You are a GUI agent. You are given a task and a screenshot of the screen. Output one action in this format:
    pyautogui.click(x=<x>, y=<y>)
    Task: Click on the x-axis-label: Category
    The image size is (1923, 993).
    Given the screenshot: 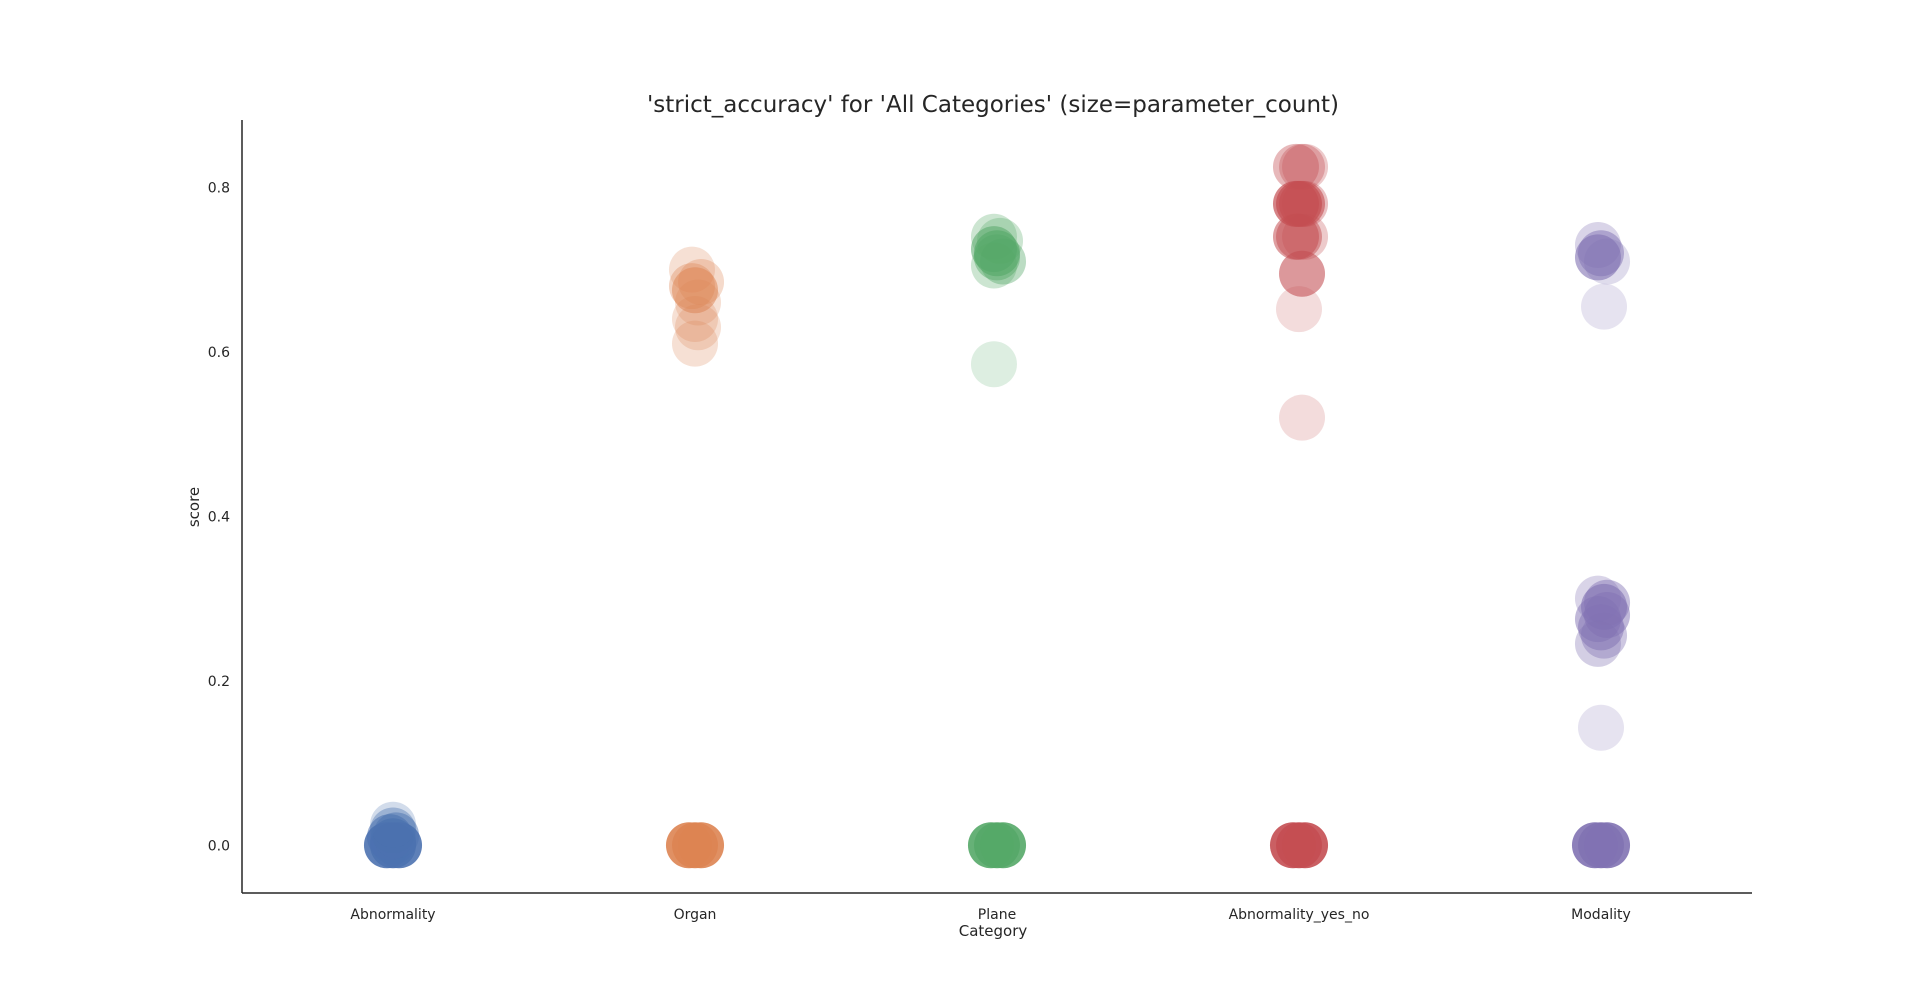 What is the action you would take?
    pyautogui.click(x=993, y=931)
    